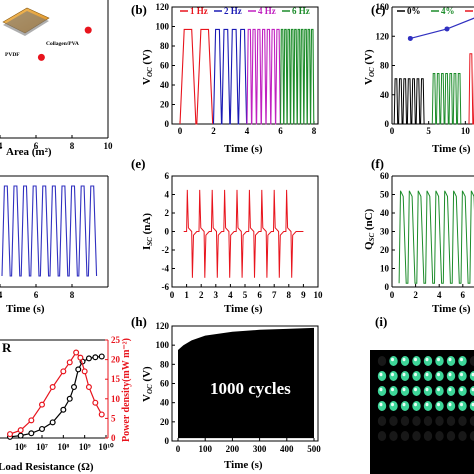 The height and width of the screenshot is (474, 474). Describe the element at coordinates (314, 131) in the screenshot. I see `b-x-tick-label: 8` at that location.